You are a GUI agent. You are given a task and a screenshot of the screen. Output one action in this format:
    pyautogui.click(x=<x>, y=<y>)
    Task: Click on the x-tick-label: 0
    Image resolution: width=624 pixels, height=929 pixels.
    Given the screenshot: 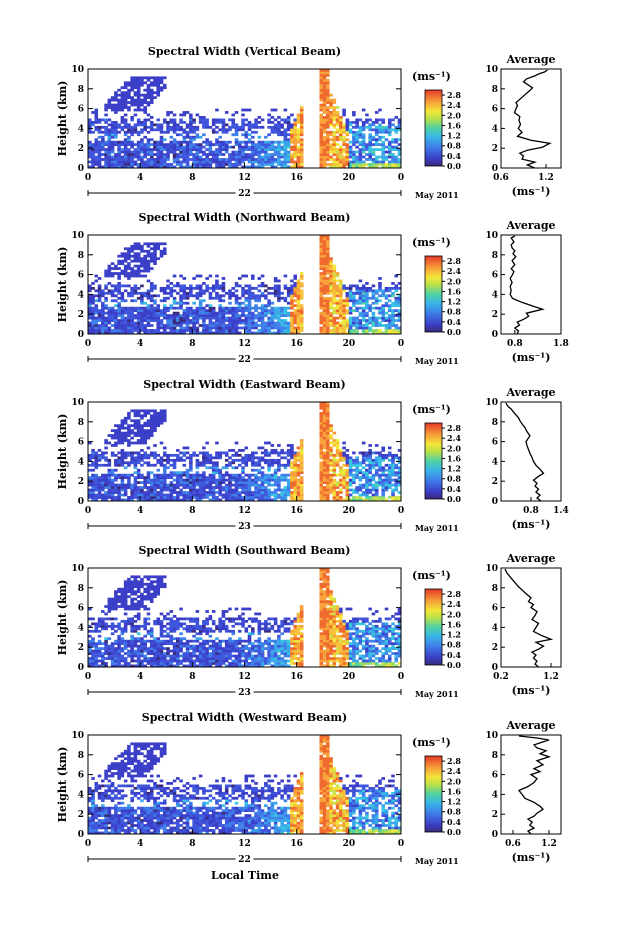 What is the action you would take?
    pyautogui.click(x=401, y=344)
    